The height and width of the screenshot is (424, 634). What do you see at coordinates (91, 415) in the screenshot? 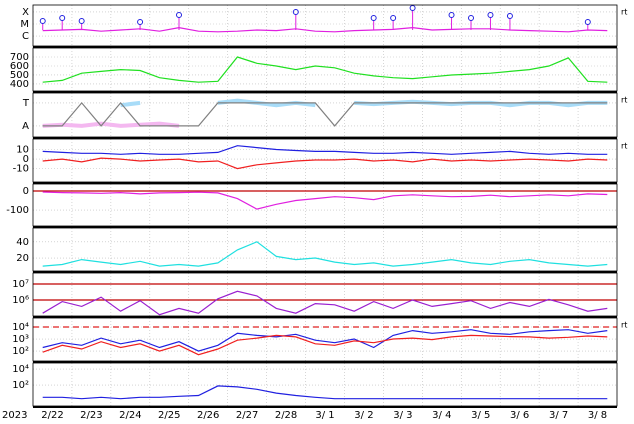
I see `x-tick-label: 2/23` at bounding box center [91, 415].